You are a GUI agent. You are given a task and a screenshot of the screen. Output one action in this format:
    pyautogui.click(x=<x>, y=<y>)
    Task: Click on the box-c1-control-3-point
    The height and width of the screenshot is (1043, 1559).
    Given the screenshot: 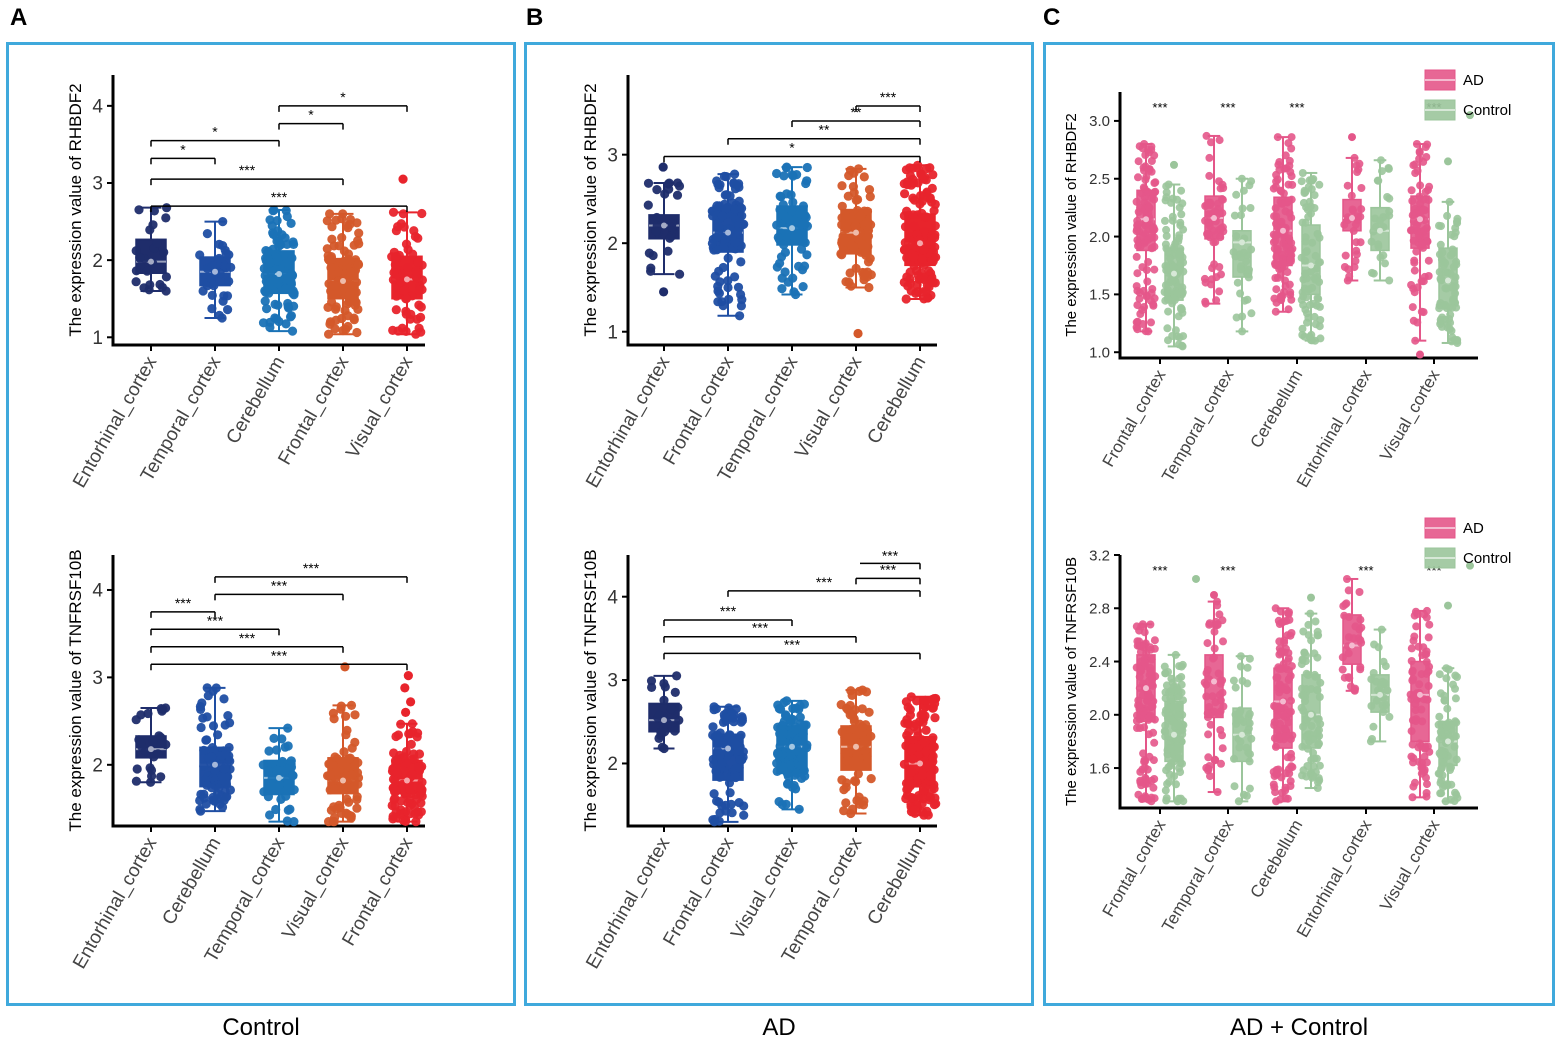 What is the action you would take?
    pyautogui.click(x=1379, y=220)
    